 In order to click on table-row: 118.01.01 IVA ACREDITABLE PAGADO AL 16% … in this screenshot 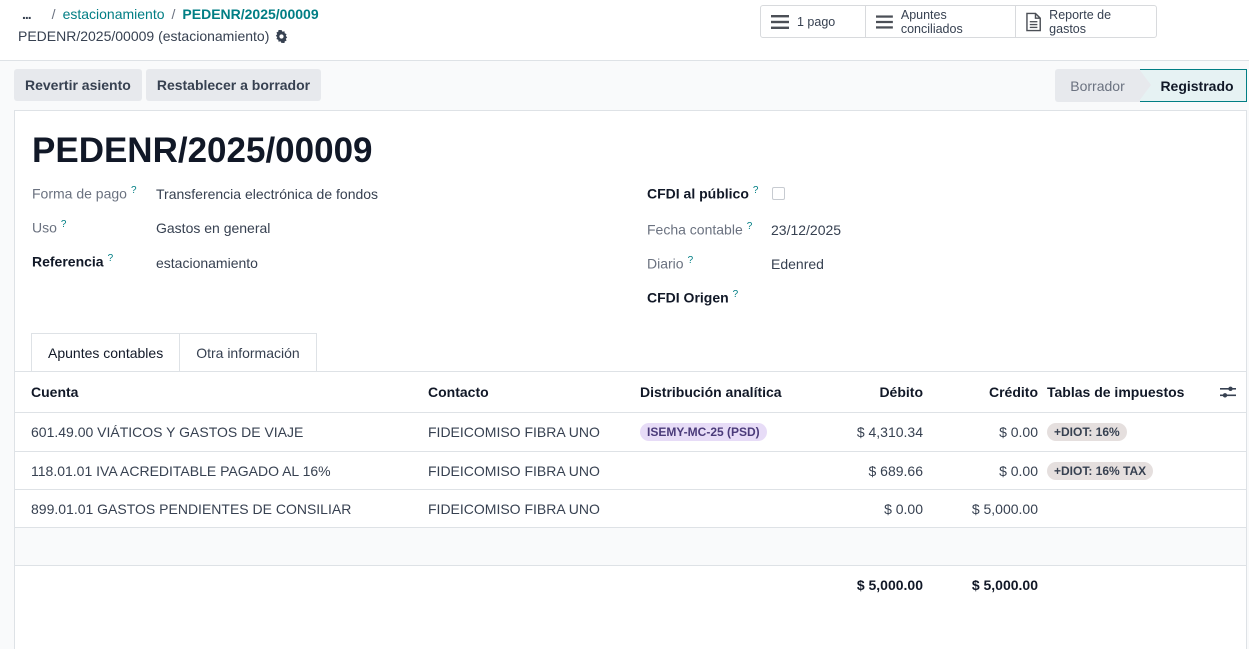, I will do `click(630, 471)`.